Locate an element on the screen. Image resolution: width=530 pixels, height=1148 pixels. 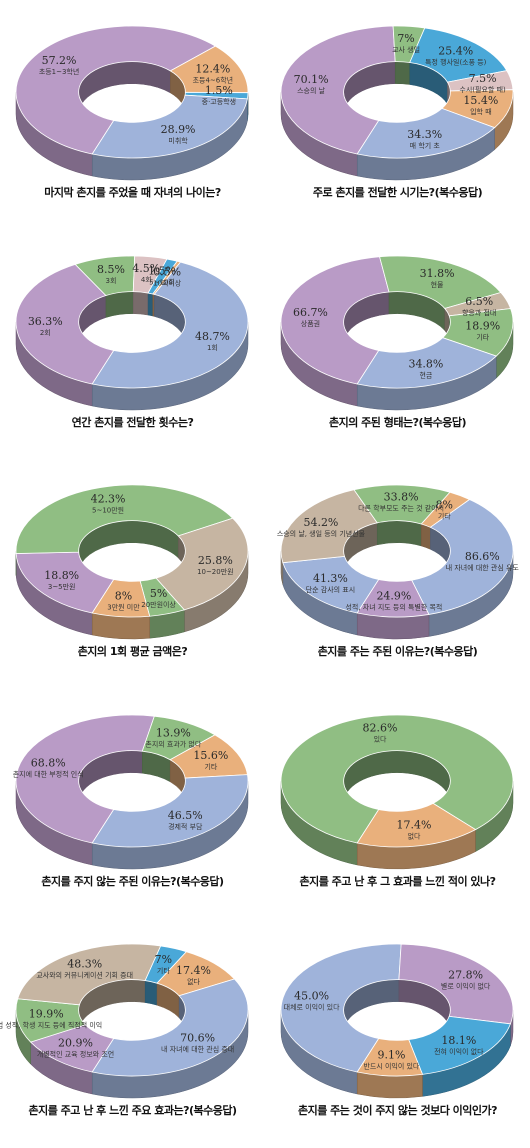
slice-name-label: 5~10회 is located at coordinates (162, 282).